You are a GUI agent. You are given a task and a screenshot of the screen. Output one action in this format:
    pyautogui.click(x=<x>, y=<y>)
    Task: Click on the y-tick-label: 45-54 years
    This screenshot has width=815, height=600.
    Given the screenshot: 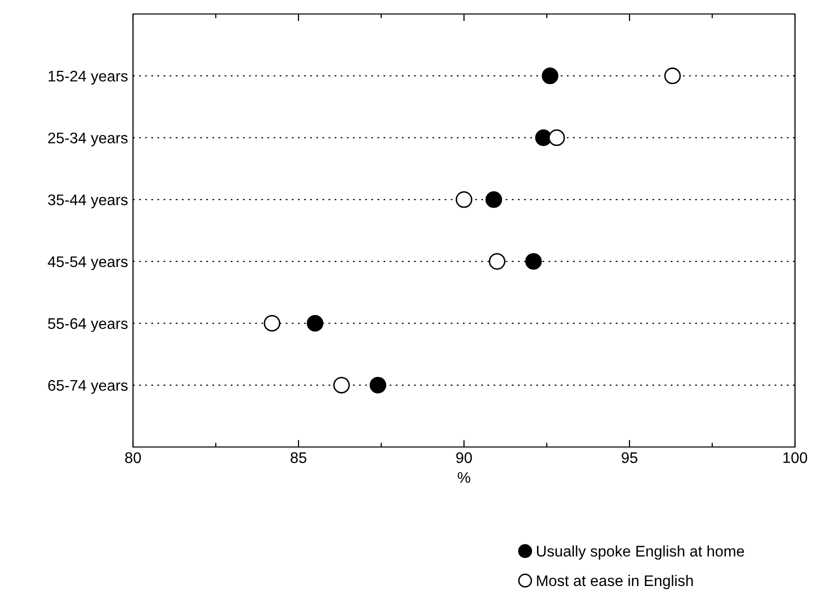 What is the action you would take?
    pyautogui.click(x=88, y=263)
    